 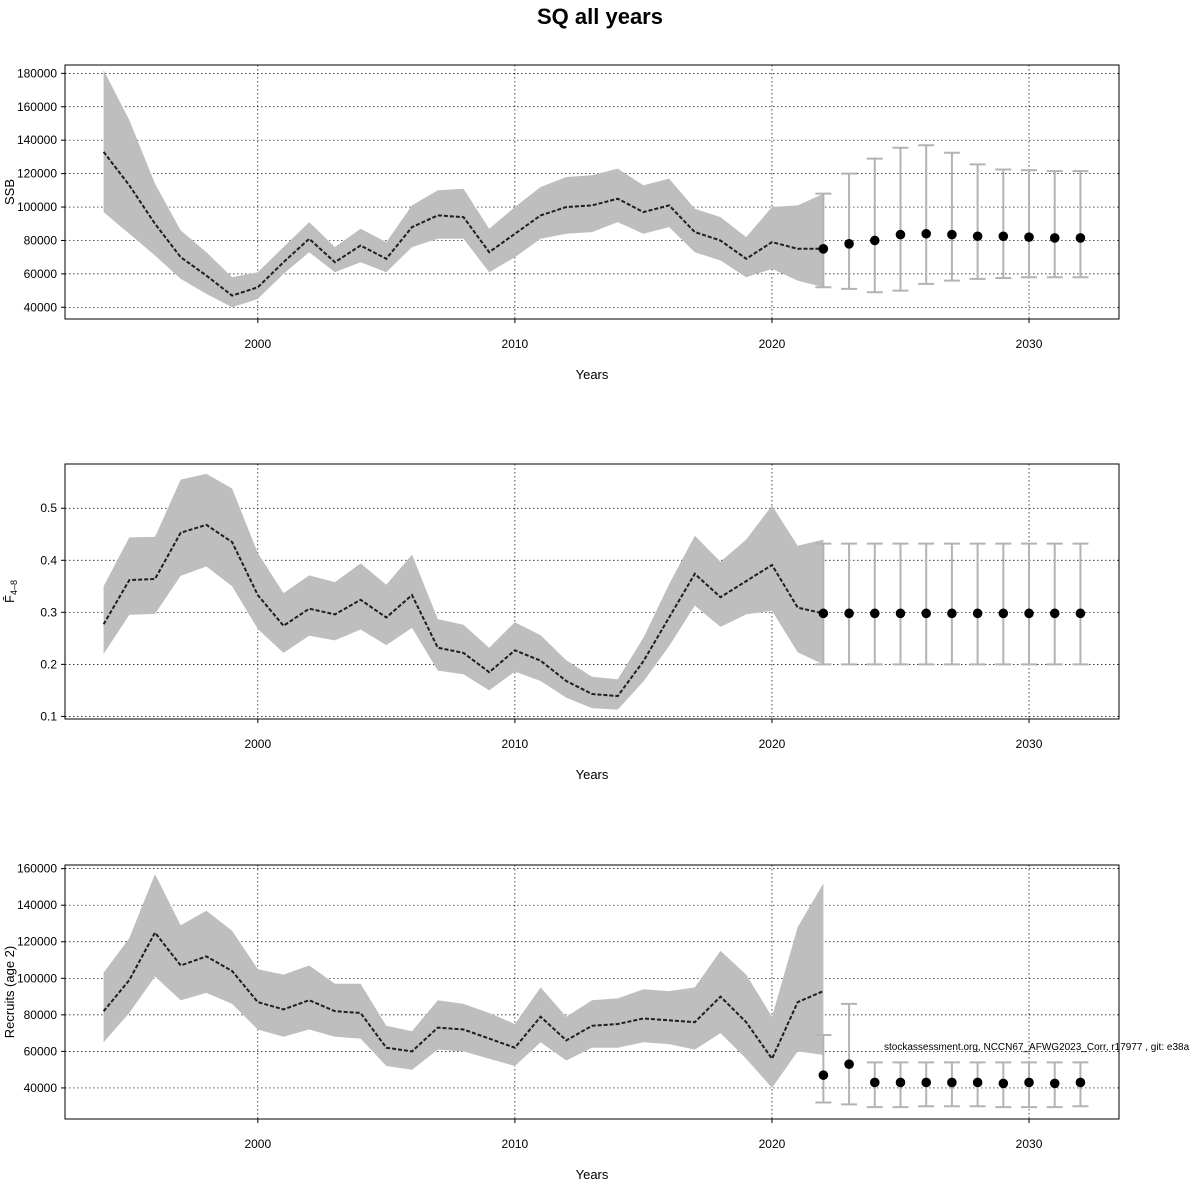 I want to click on ssb-xaxis-label: Years, so click(x=592, y=374).